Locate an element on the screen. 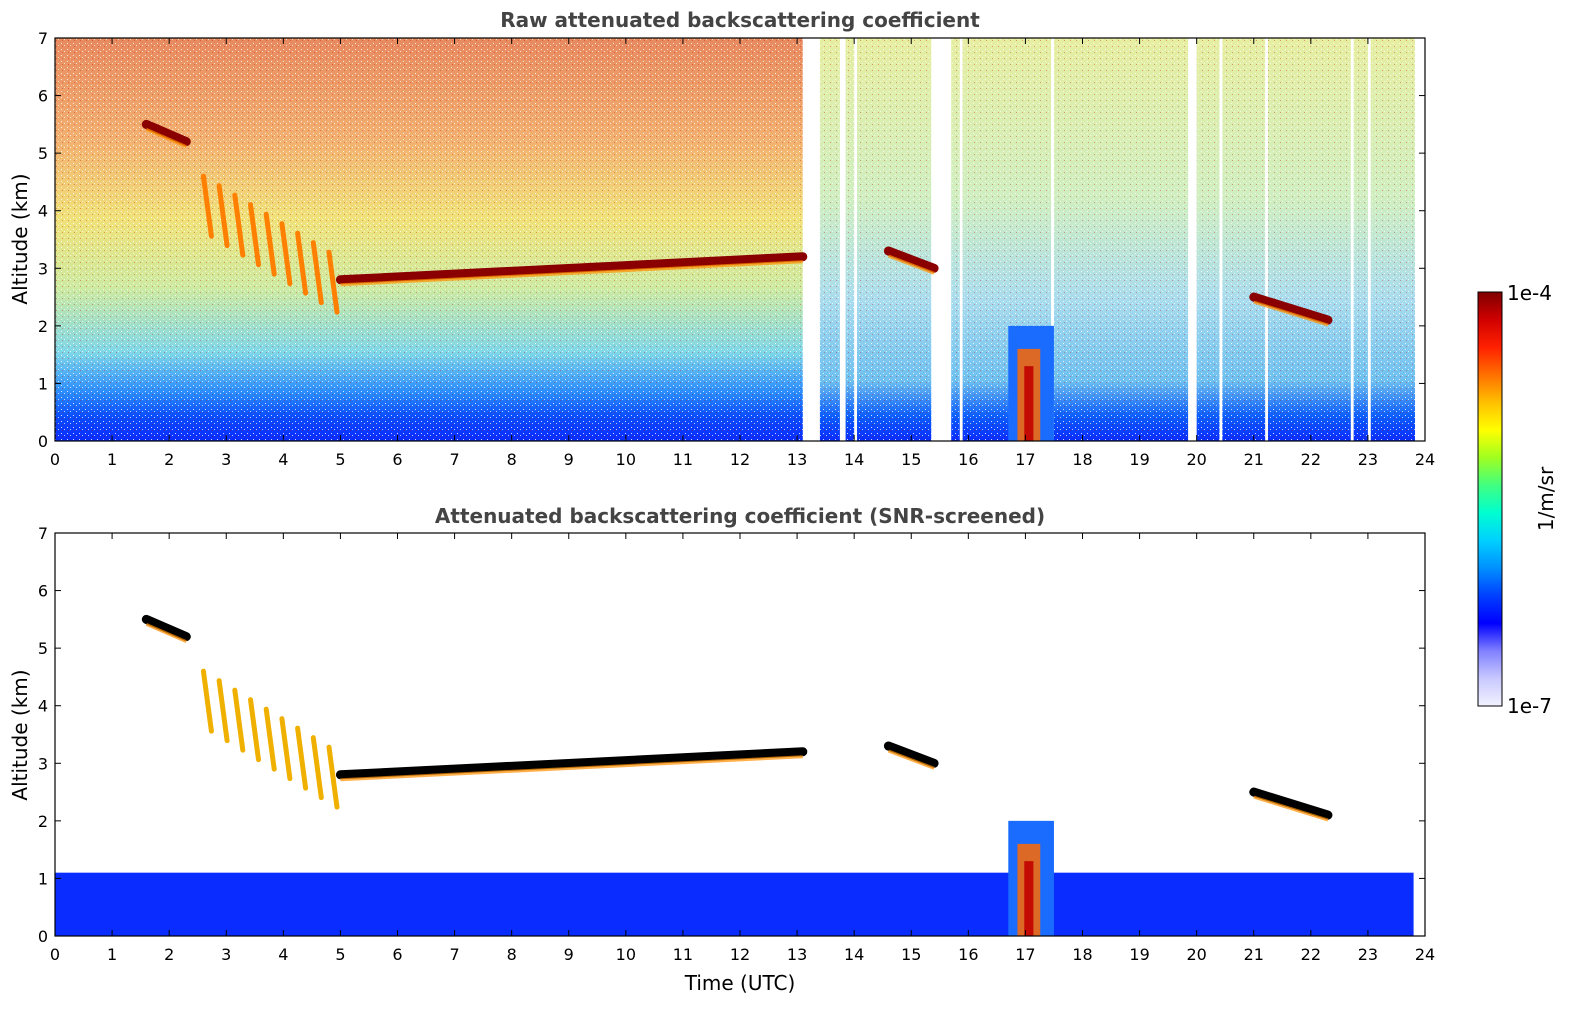 This screenshot has width=1595, height=1020. x-tick-label: 17 is located at coordinates (1025, 459).